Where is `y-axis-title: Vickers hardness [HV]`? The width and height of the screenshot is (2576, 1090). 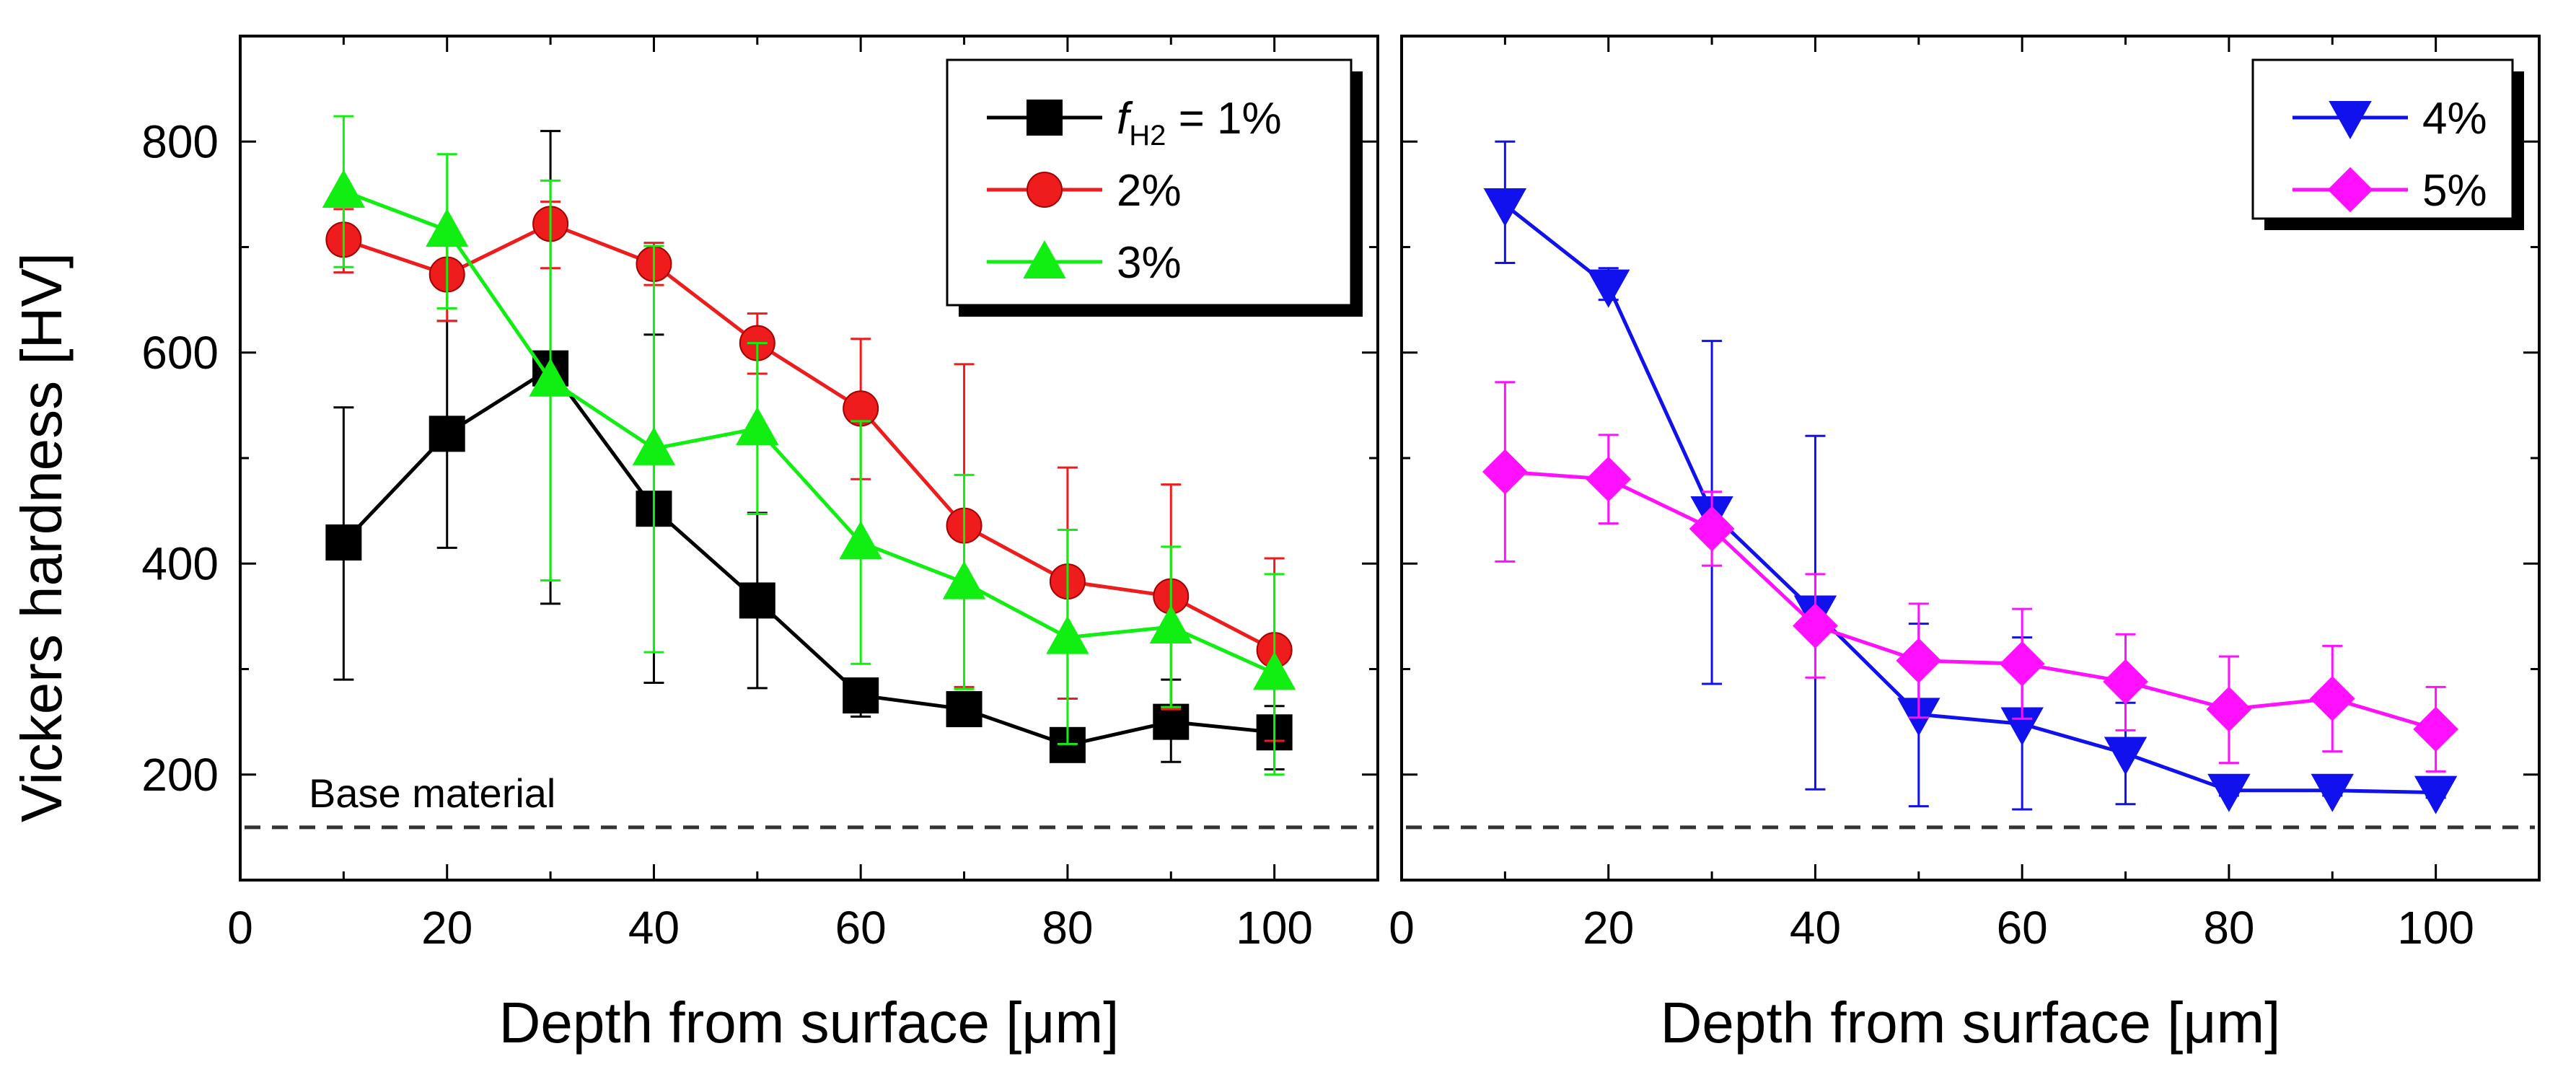 y-axis-title: Vickers hardness [HV] is located at coordinates (41, 537).